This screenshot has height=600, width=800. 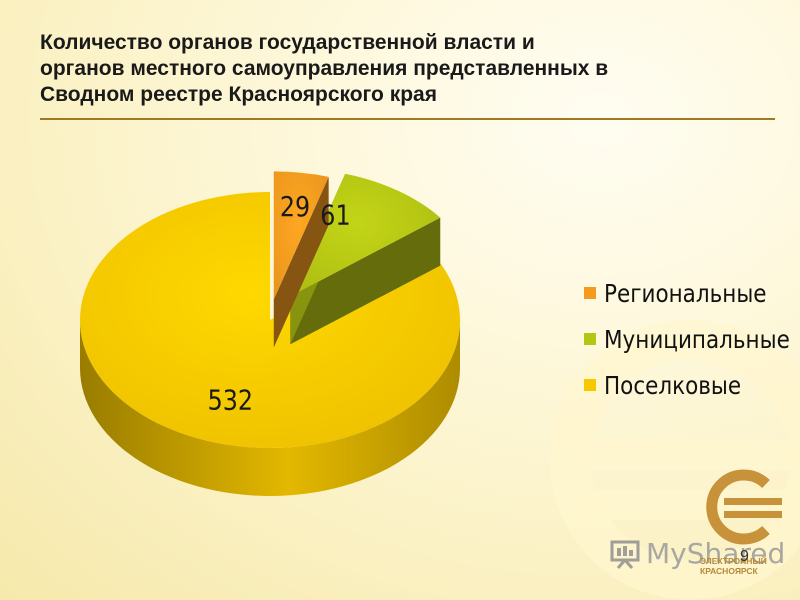 I want to click on e-krasnoyarsk-logo-icon, so click(x=744, y=507).